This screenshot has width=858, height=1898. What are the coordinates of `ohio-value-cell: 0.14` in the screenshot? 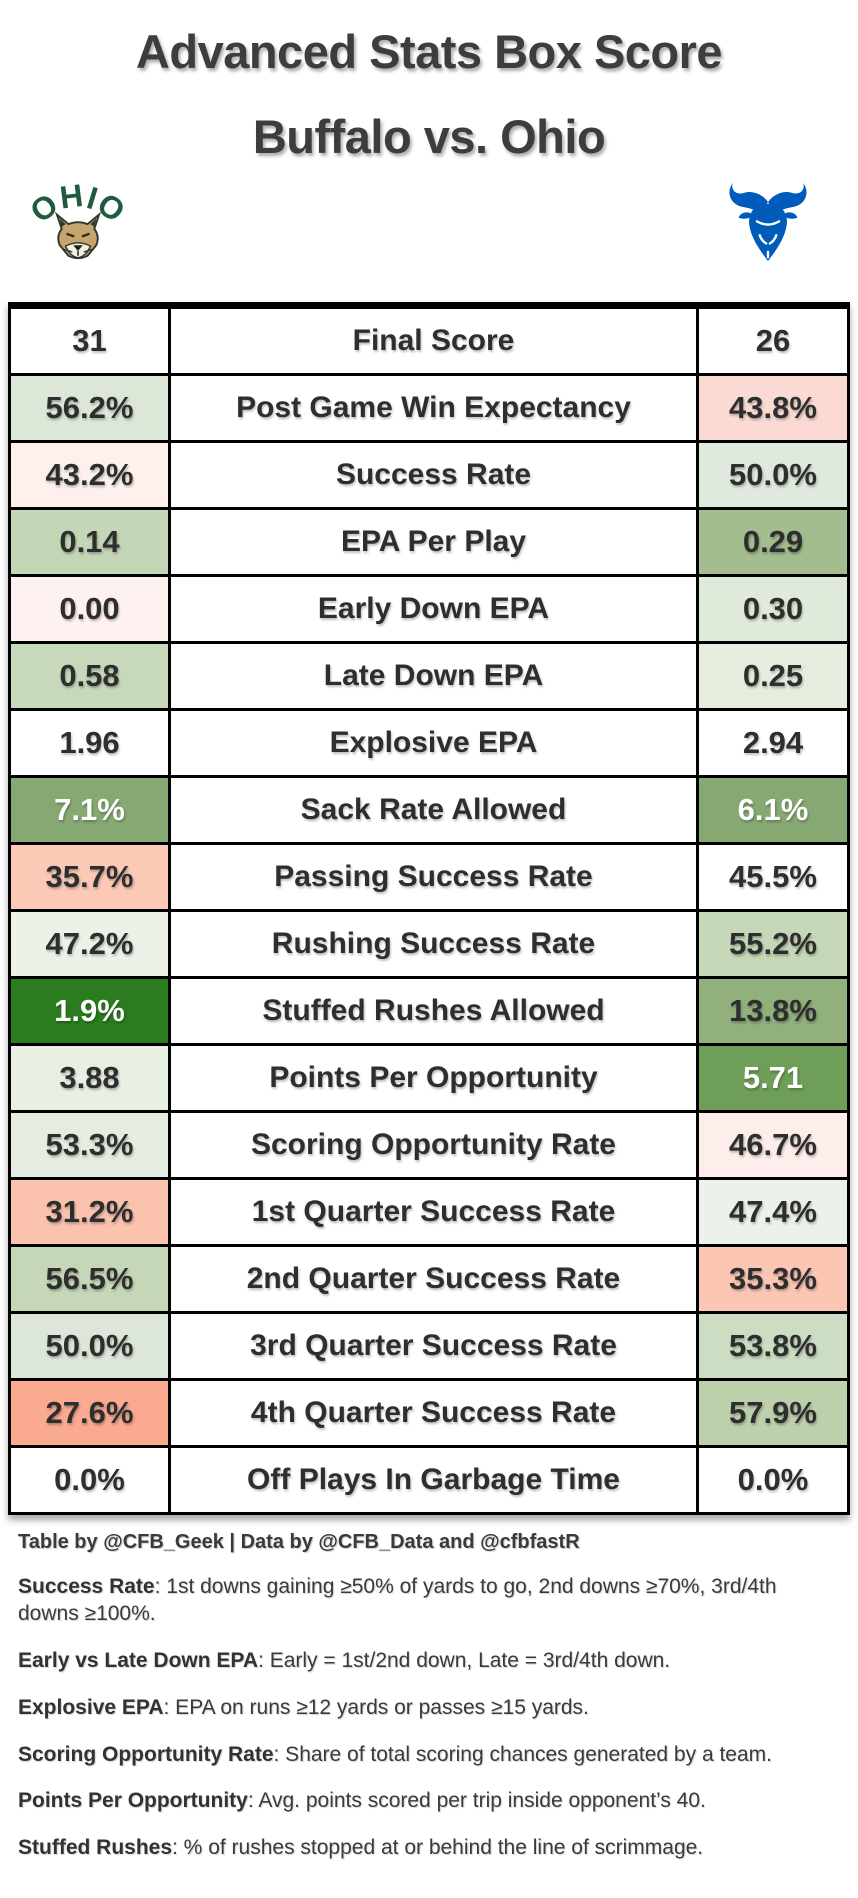 It's located at (89, 542).